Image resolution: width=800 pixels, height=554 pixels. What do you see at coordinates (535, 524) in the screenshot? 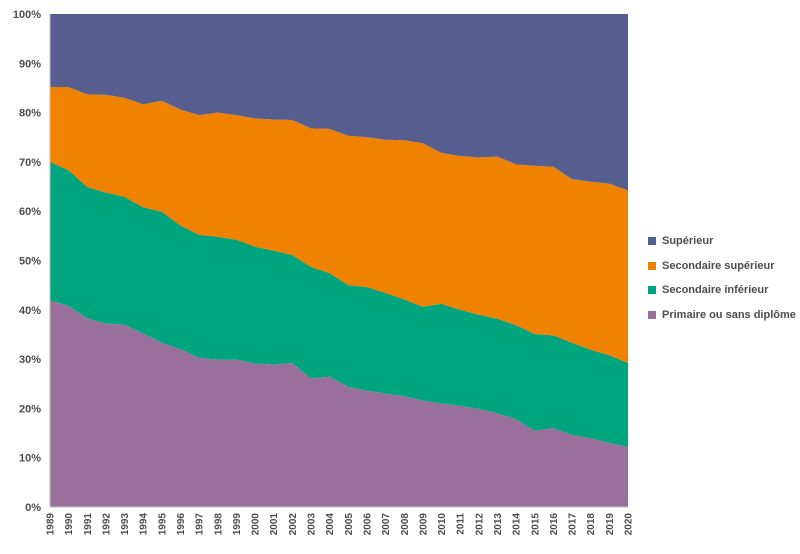
I see `x-tick-label: 2015` at bounding box center [535, 524].